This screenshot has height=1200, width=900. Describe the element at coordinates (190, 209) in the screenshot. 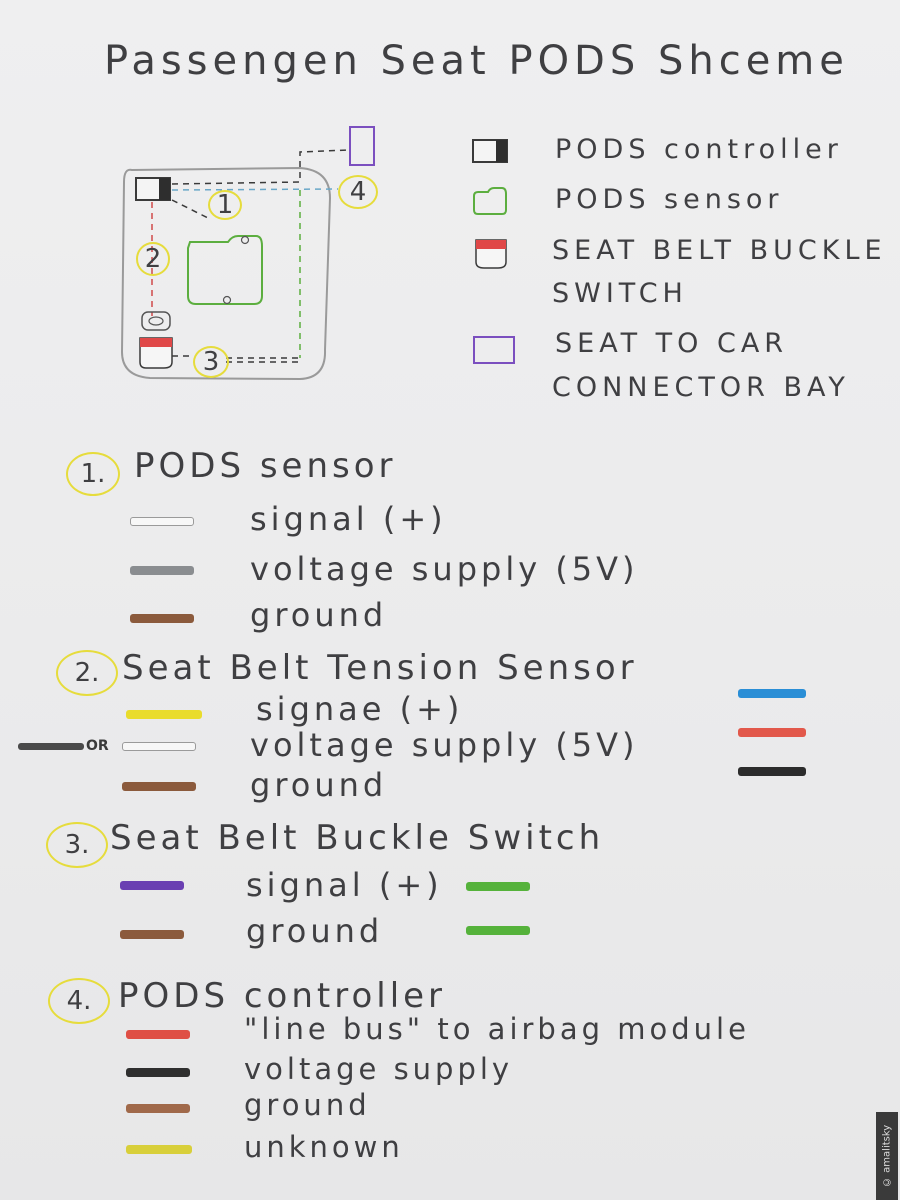

I see `wire-sensor-link` at that location.